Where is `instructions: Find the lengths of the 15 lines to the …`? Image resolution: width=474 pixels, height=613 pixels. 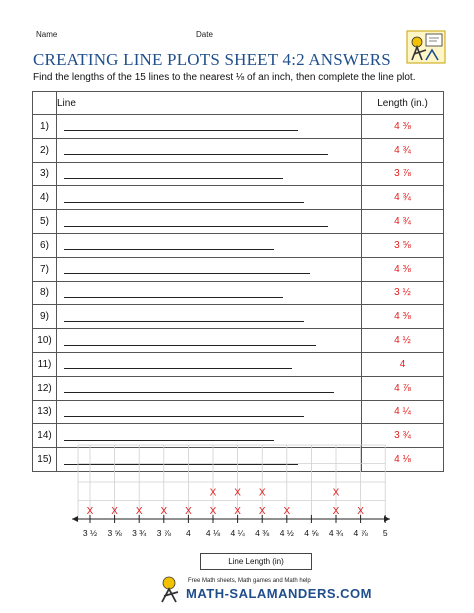 instructions: Find the lengths of the 15 lines to the … is located at coordinates (224, 77).